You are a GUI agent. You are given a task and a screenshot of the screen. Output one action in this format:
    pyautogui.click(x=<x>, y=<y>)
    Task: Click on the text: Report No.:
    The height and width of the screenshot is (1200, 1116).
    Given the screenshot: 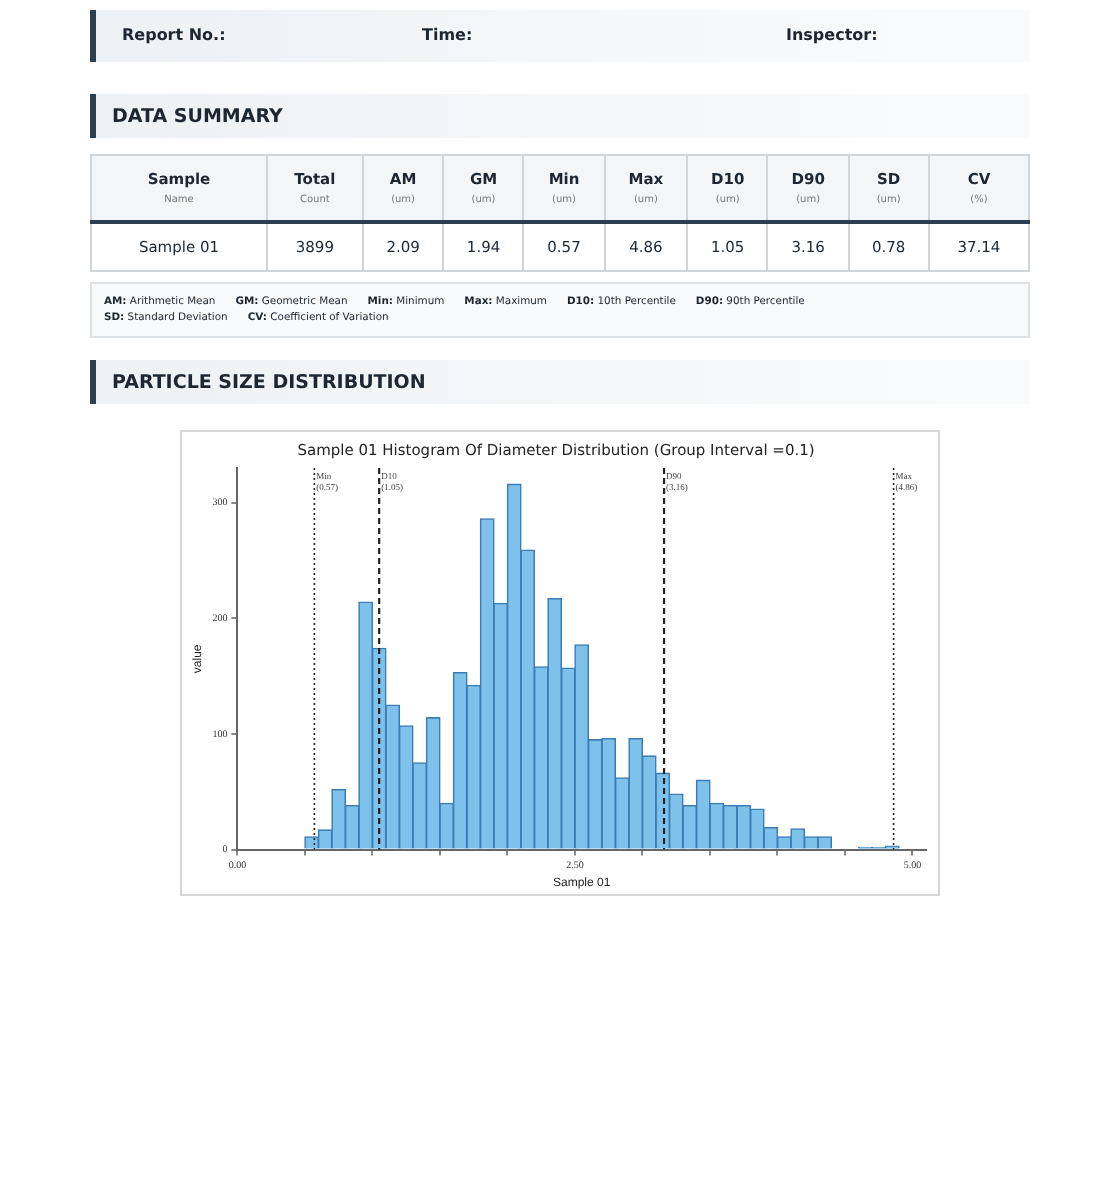 What is the action you would take?
    pyautogui.click(x=174, y=35)
    